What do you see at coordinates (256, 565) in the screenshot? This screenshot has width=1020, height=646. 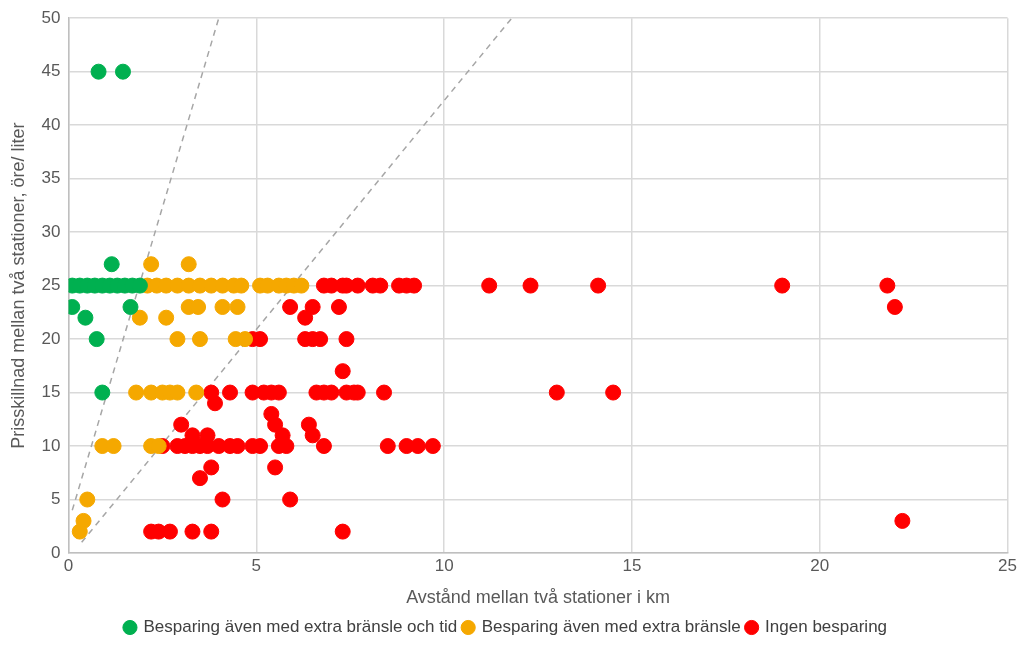 I see `x-tick-label: 5` at bounding box center [256, 565].